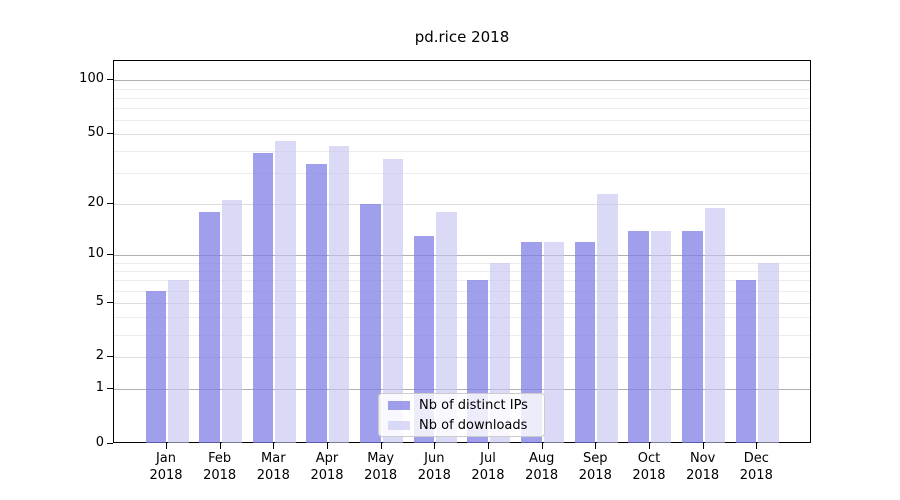  I want to click on bar-nb-of-downloads-jan-2018, so click(178, 361).